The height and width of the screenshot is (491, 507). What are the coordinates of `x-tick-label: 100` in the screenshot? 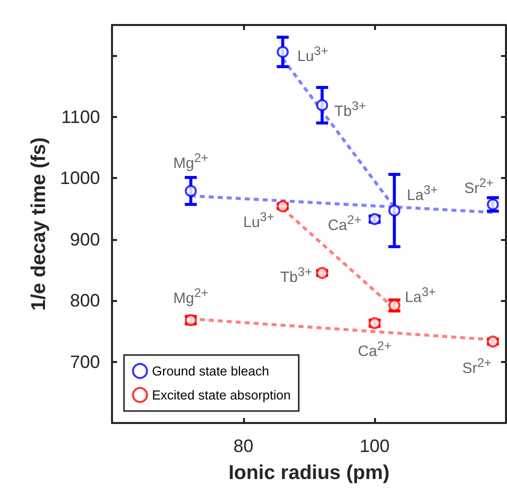 It's located at (375, 446).